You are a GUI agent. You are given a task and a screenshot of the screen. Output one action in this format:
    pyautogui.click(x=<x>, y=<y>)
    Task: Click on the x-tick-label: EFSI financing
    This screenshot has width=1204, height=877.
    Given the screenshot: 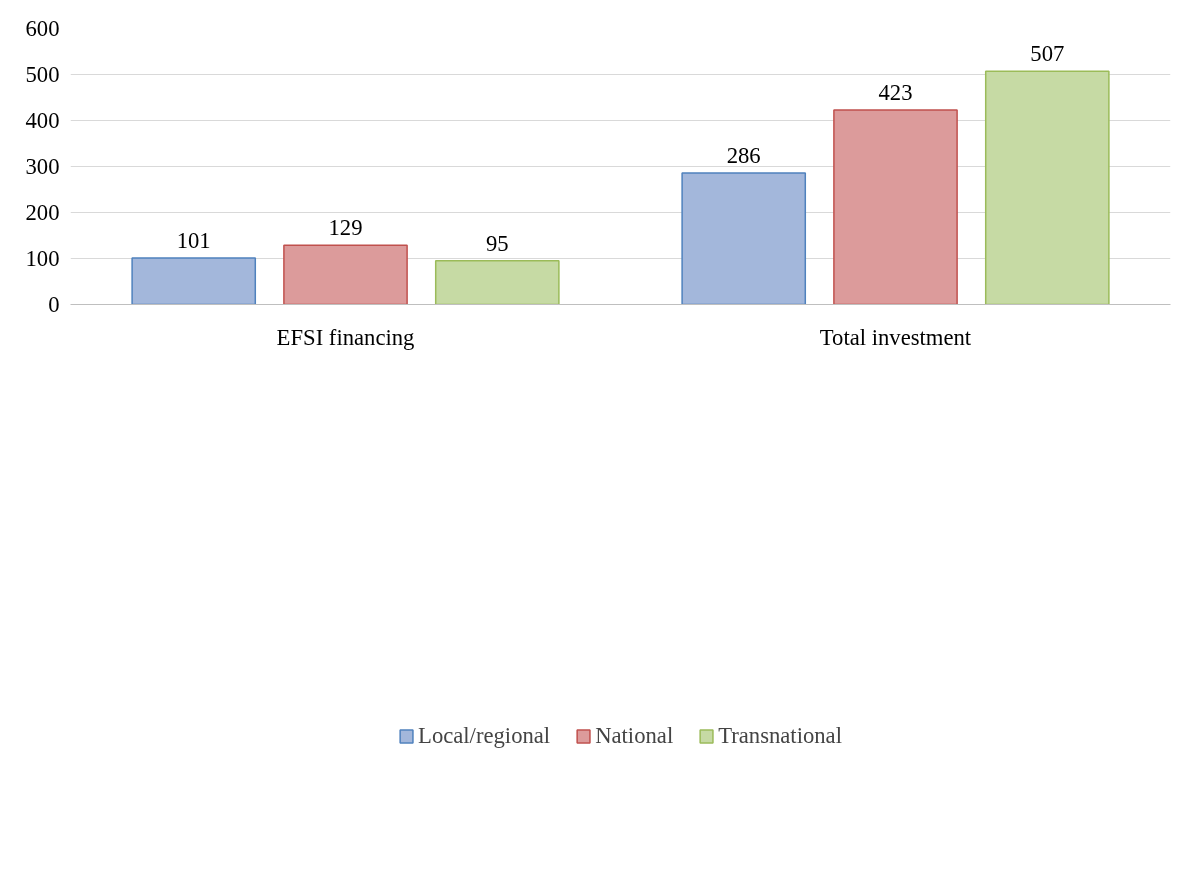 What is the action you would take?
    pyautogui.click(x=345, y=337)
    